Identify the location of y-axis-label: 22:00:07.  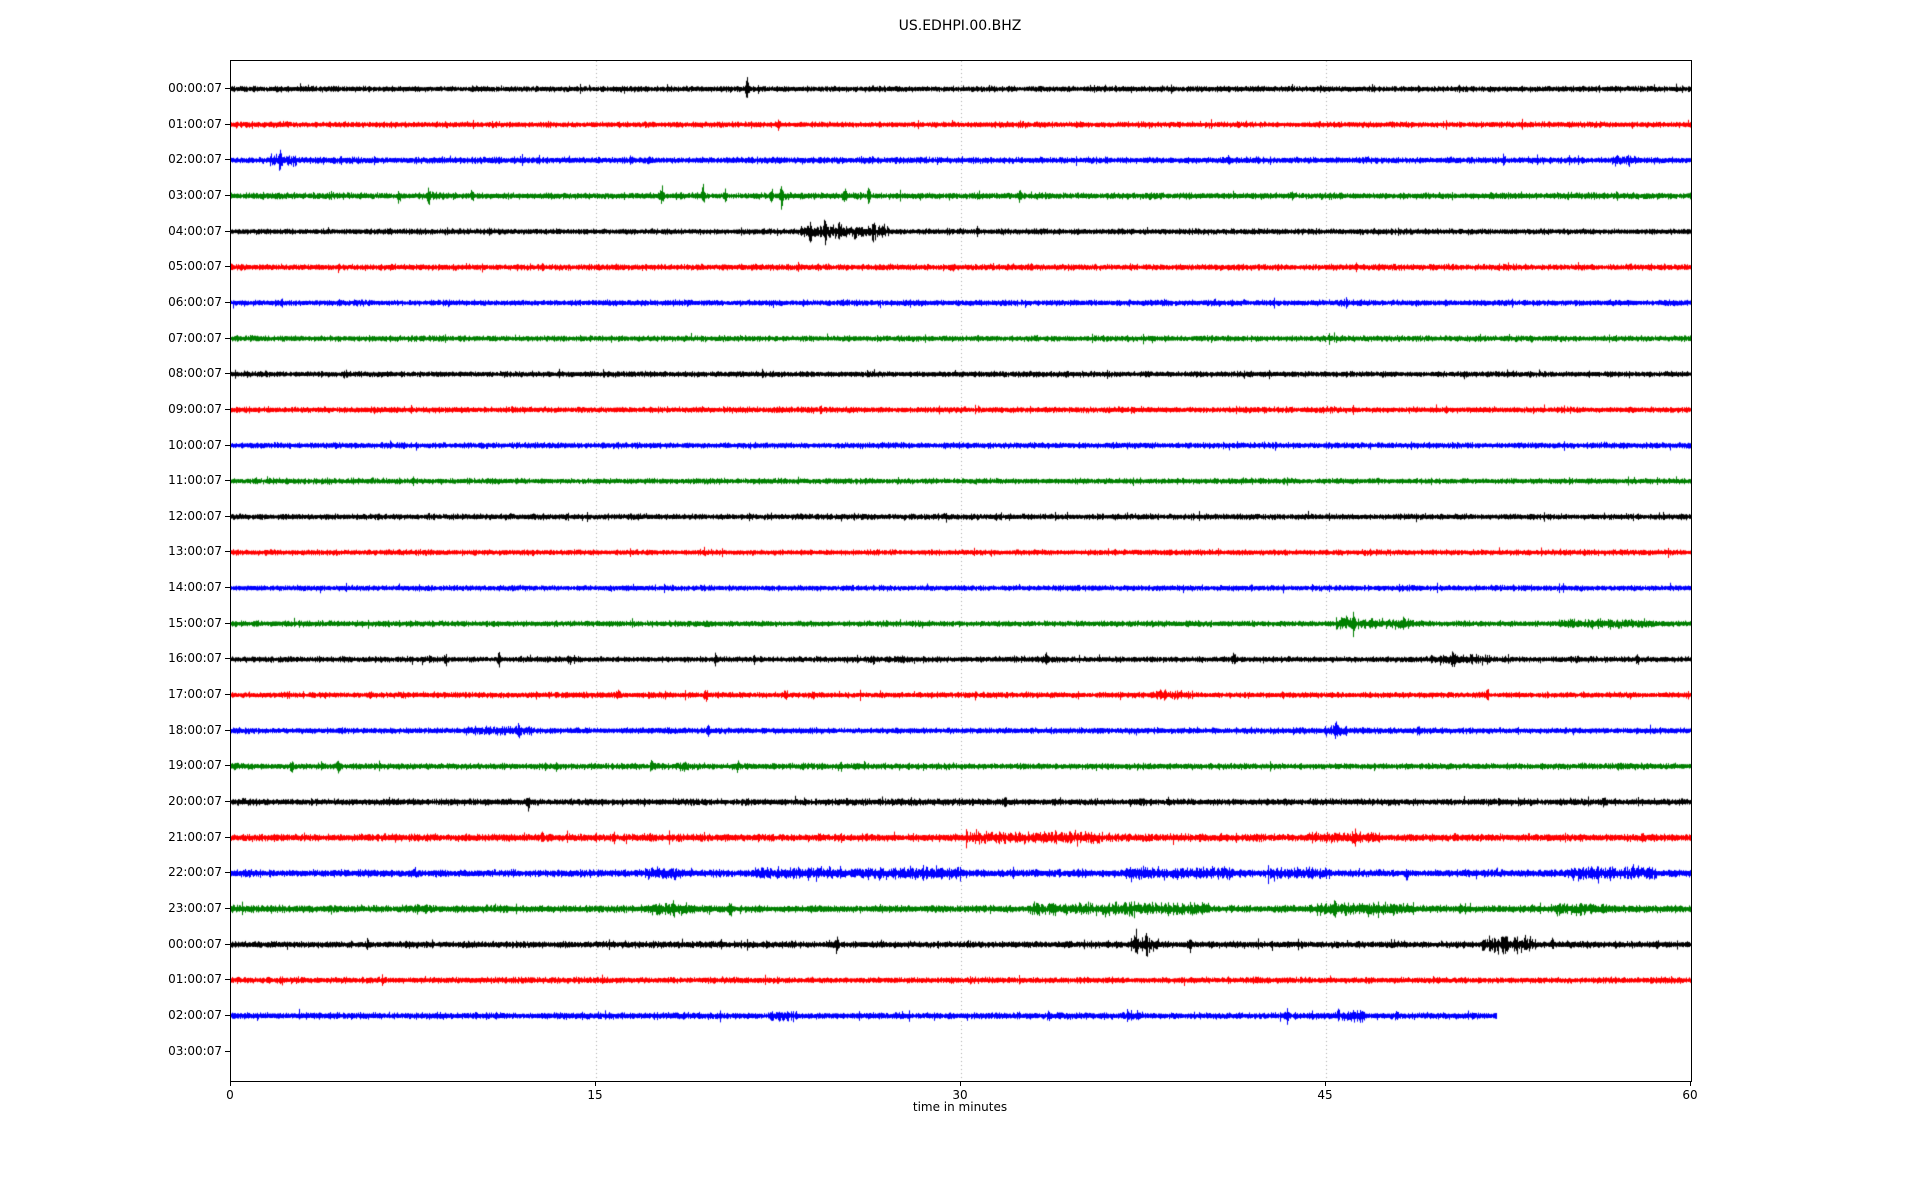
(195, 872).